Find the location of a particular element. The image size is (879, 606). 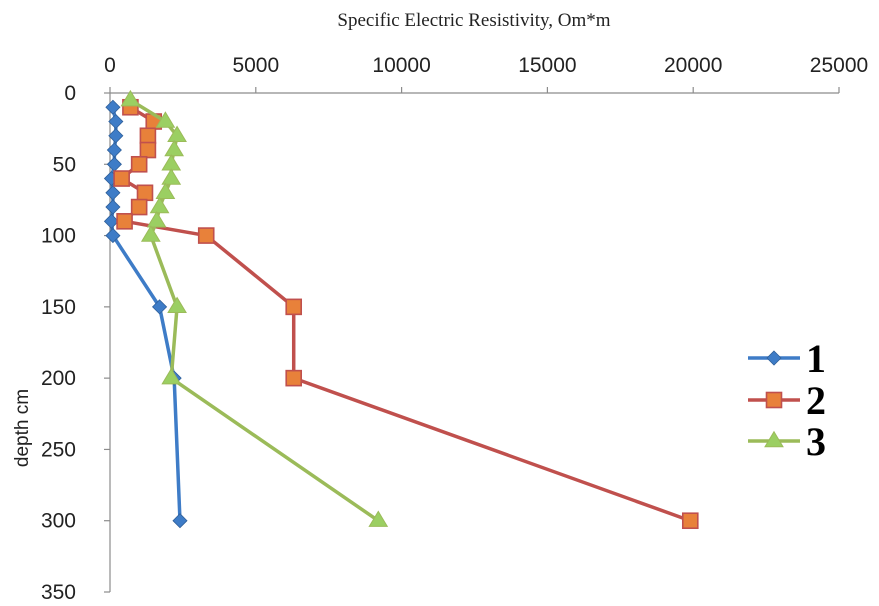

y-tick-label: 300 is located at coordinates (58, 521).